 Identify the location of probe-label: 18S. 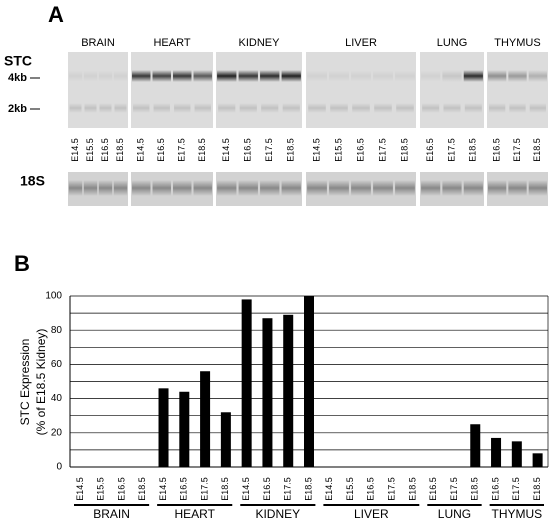
(32, 181).